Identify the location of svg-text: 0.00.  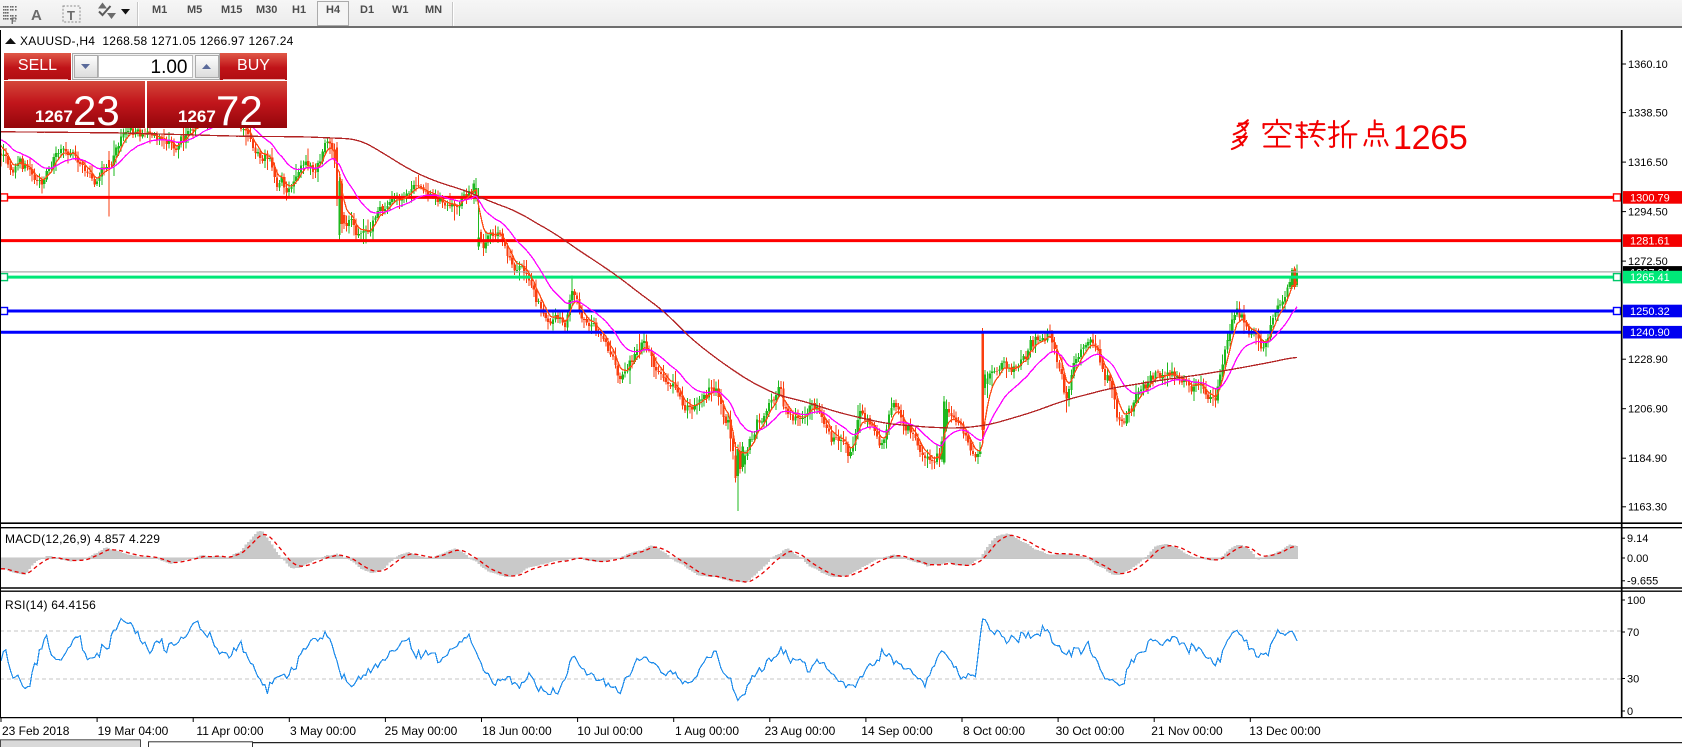
(1637, 559).